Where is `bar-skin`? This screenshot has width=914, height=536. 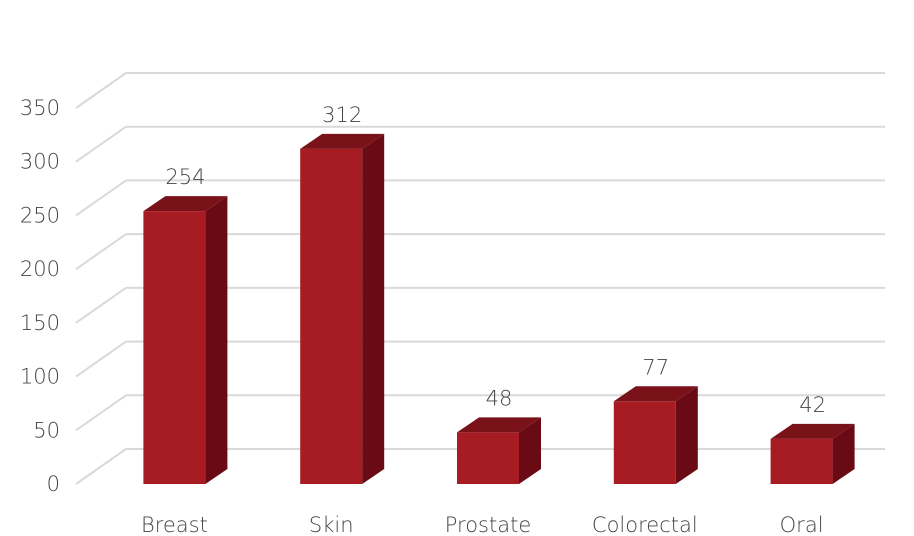
bar-skin is located at coordinates (342, 308).